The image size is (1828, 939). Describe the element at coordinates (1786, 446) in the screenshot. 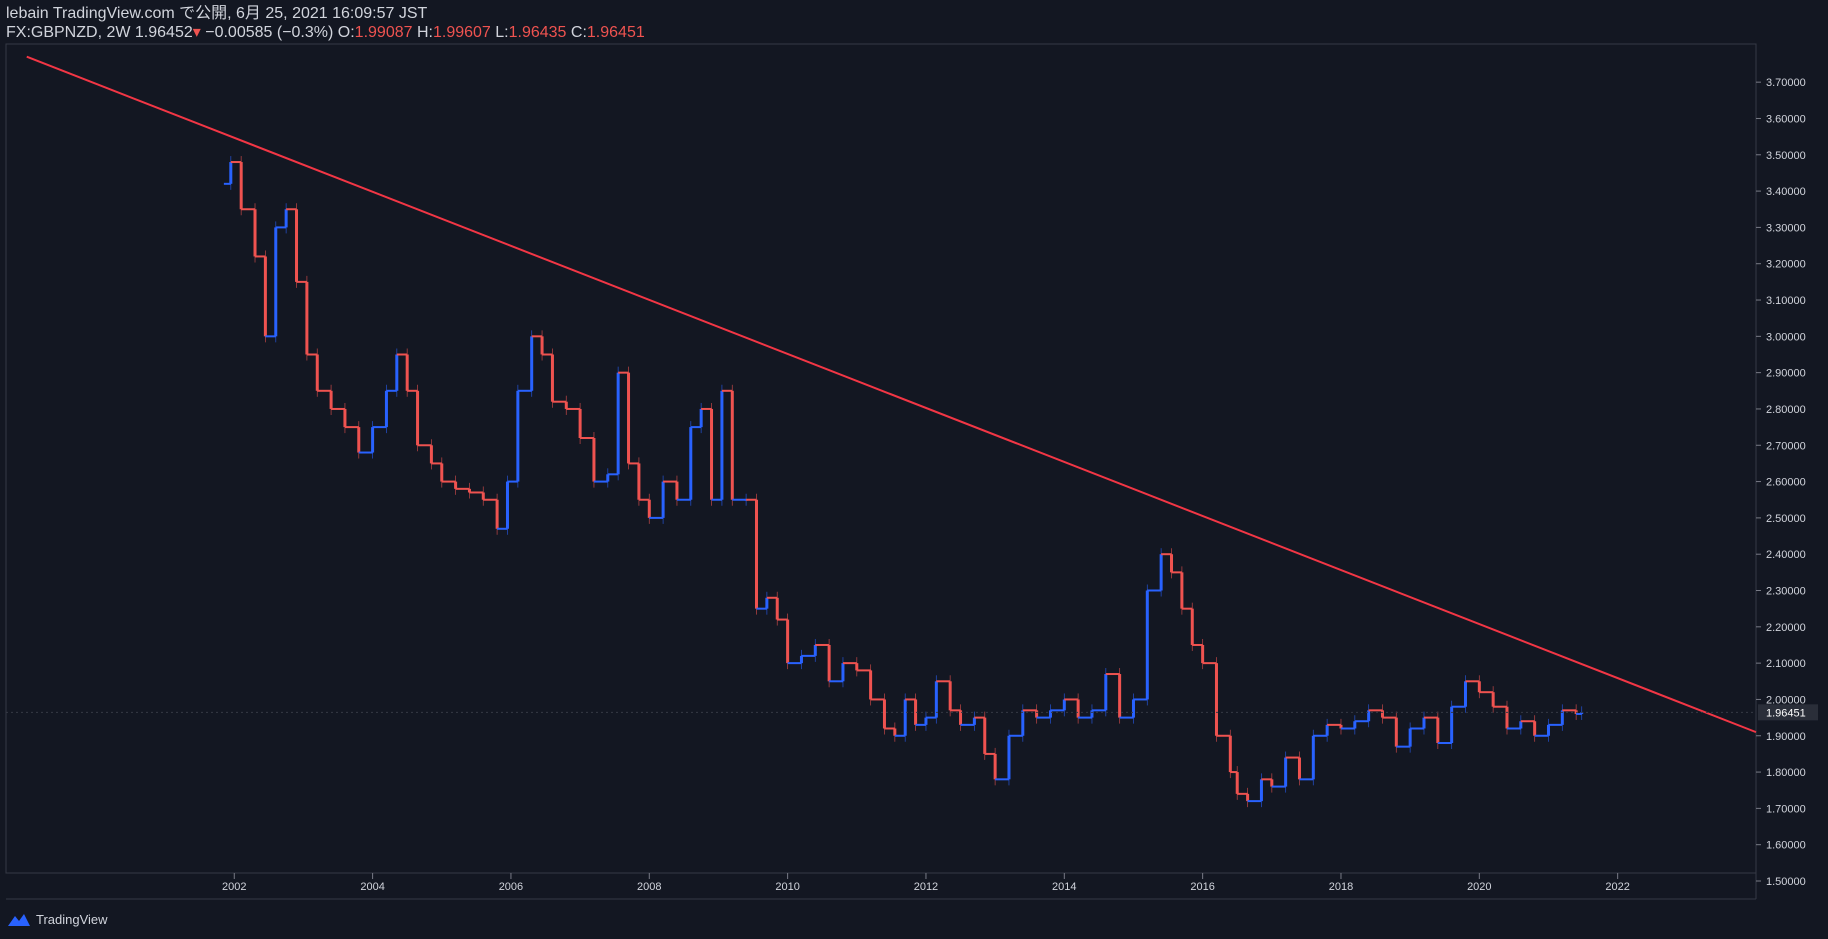

I see `y-tick-label: 2.70000` at that location.